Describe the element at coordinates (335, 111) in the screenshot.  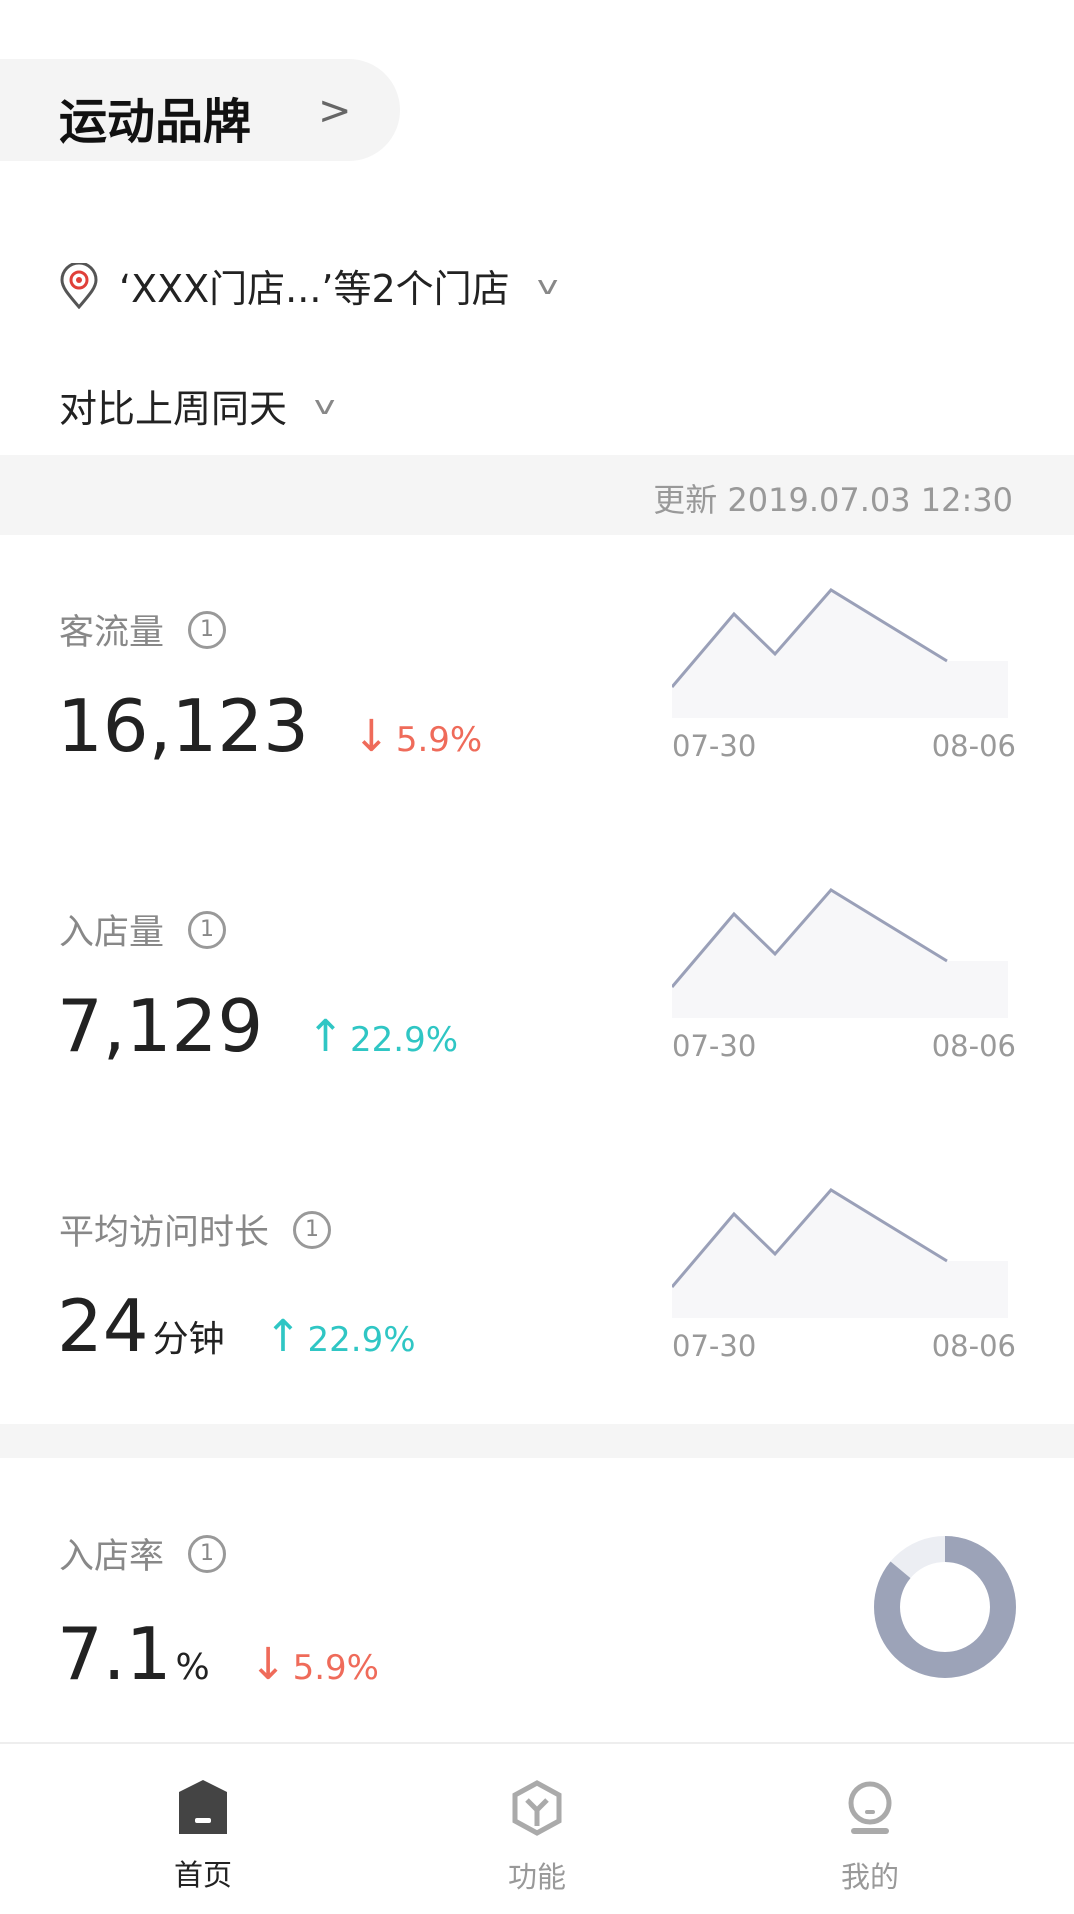
I see `chevron-right-icon: >` at that location.